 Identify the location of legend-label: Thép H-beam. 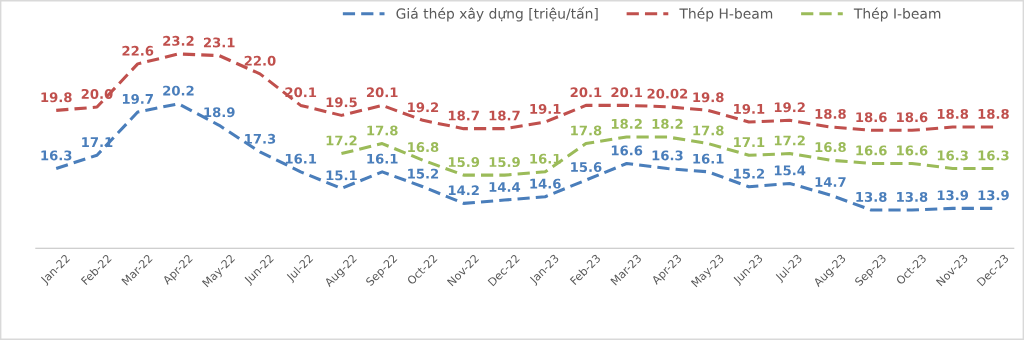
(726, 14).